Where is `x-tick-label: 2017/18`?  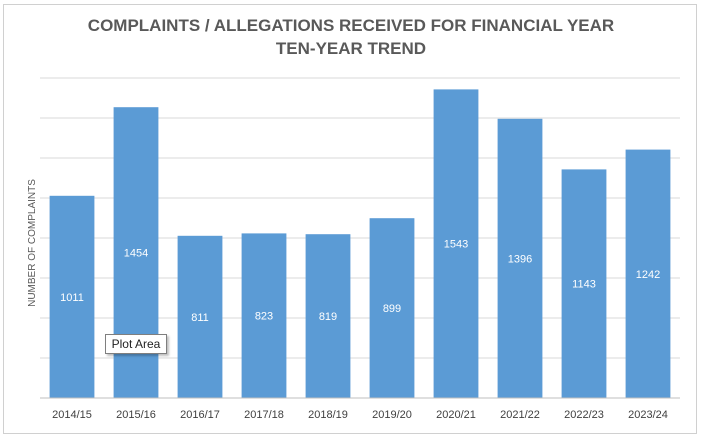 x-tick-label: 2017/18 is located at coordinates (264, 415).